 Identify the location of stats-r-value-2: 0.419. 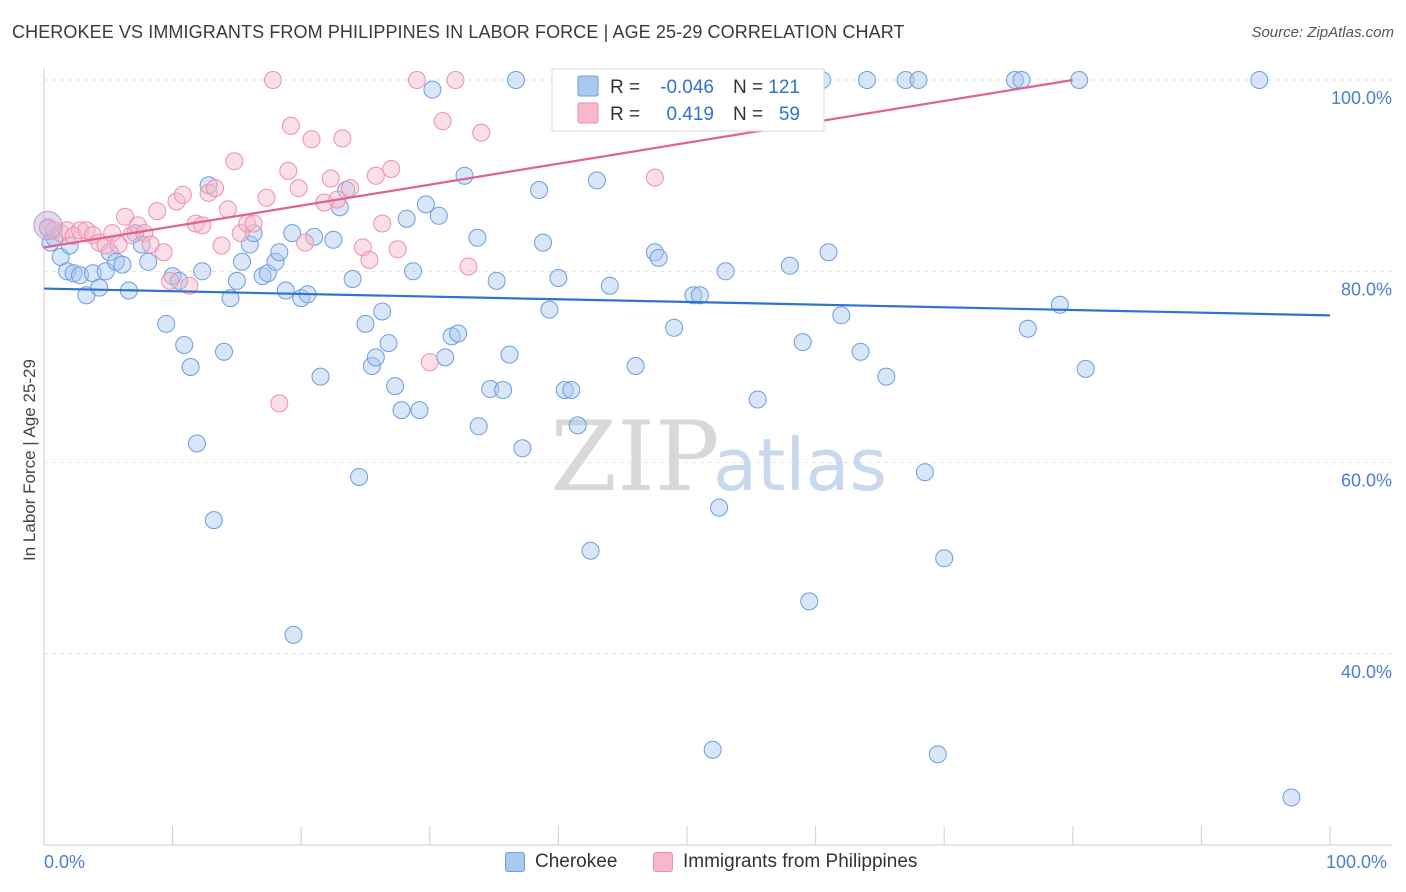
(690, 114).